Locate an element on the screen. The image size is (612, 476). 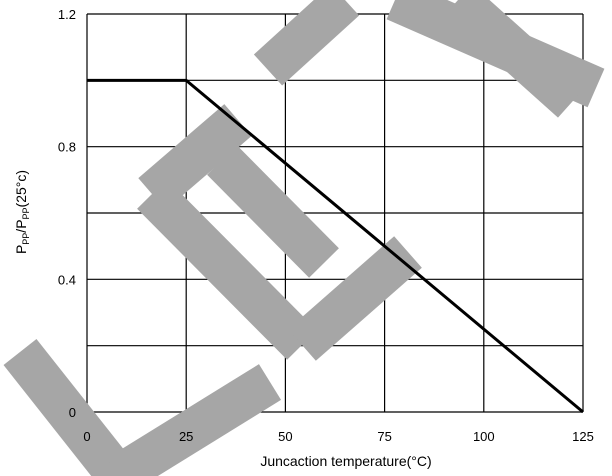
y-tick-label: 1.2 is located at coordinates (67, 14).